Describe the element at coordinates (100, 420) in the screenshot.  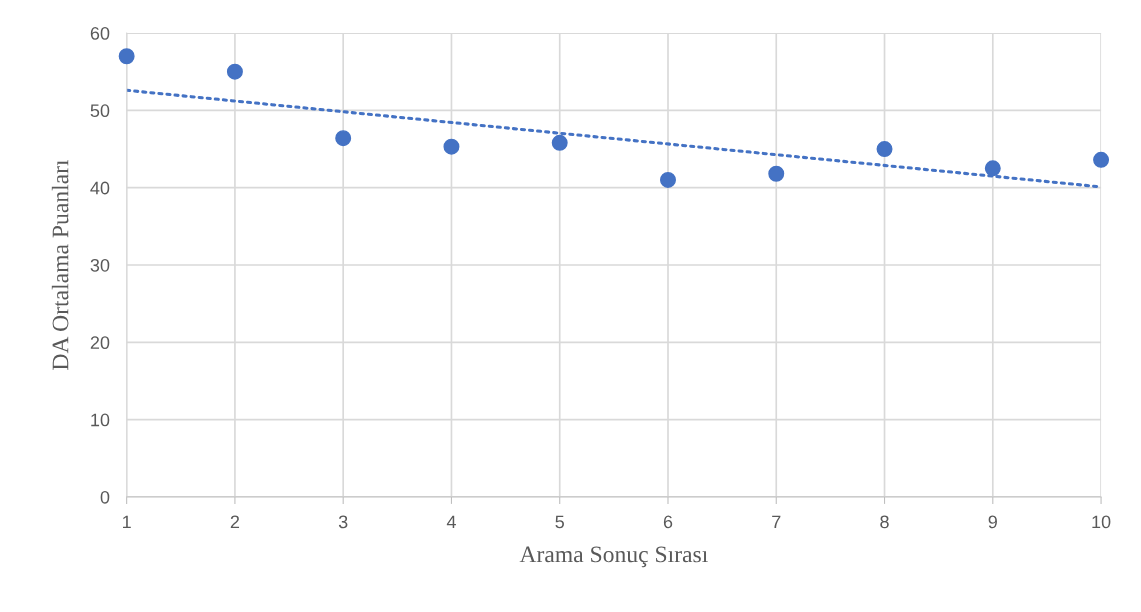
I see `y-tick-label: 10` at that location.